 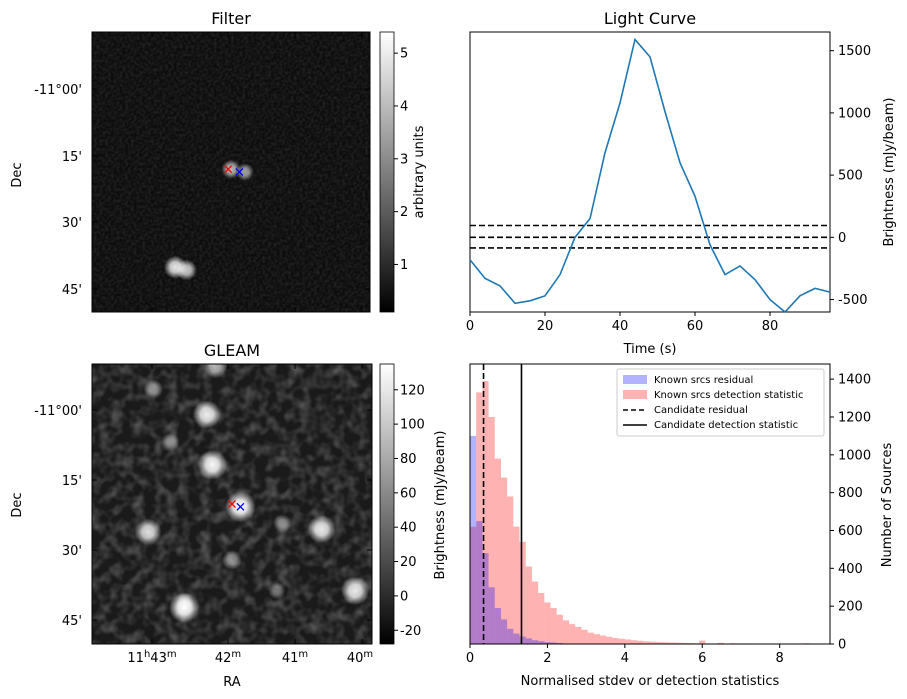 What do you see at coordinates (404, 596) in the screenshot?
I see `colorbar-tick-label: 0` at bounding box center [404, 596].